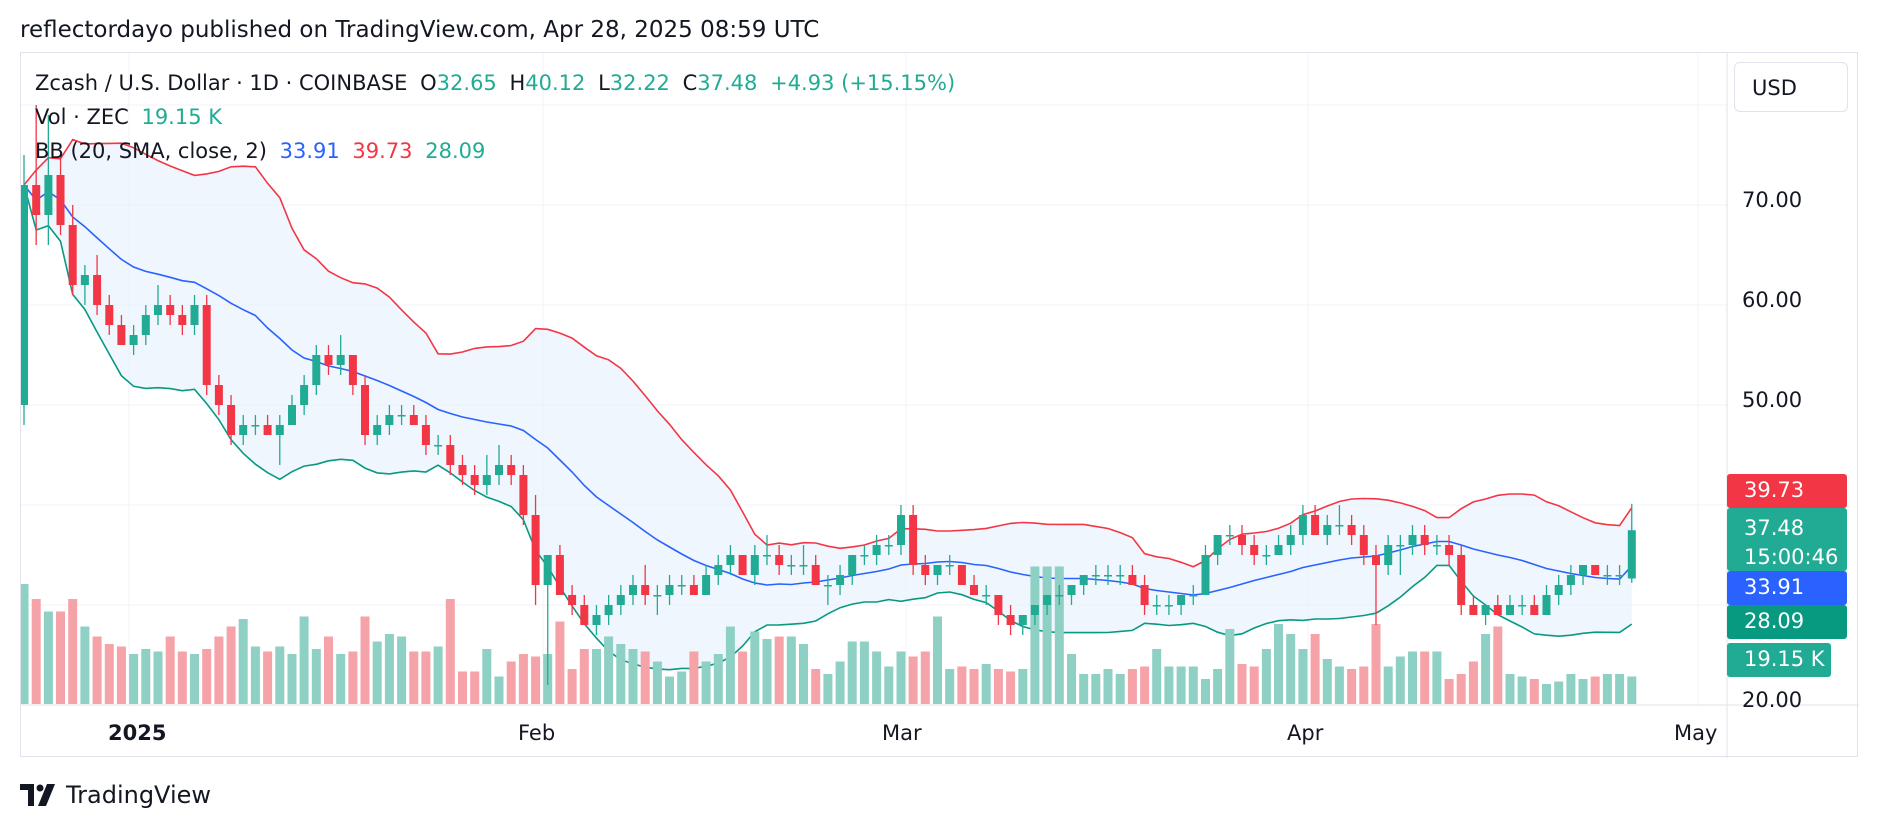 The width and height of the screenshot is (1878, 830). Describe the element at coordinates (1772, 200) in the screenshot. I see `price-axis-label-70: 70.00` at that location.